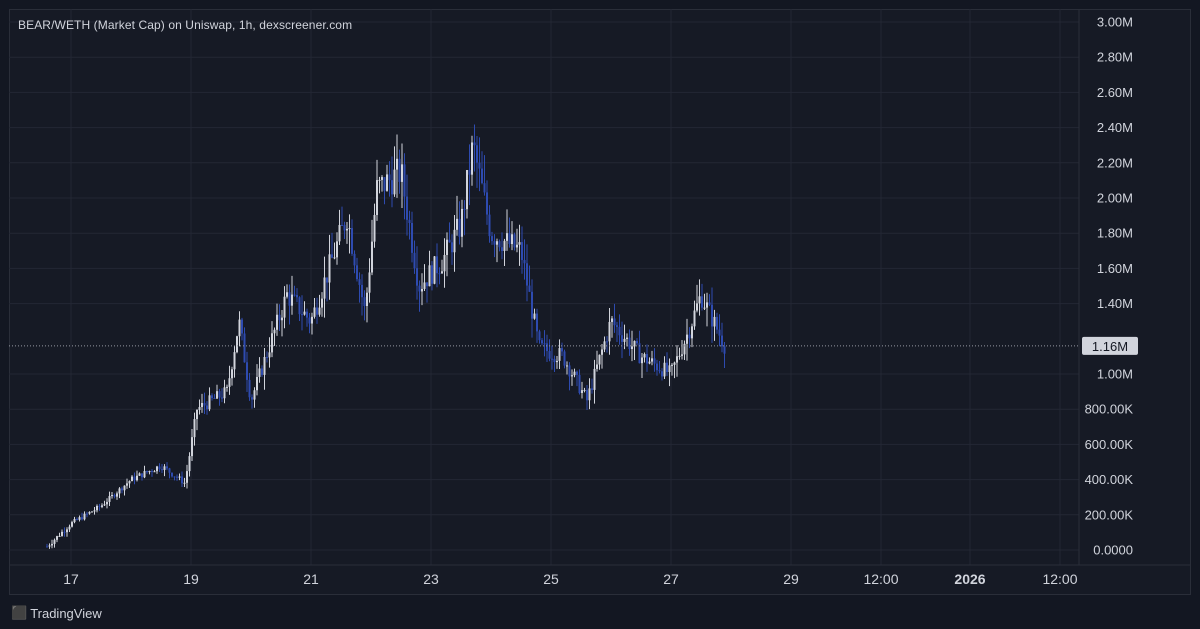 This screenshot has height=629, width=1200. What do you see at coordinates (311, 579) in the screenshot?
I see `x-tick-label: 21` at bounding box center [311, 579].